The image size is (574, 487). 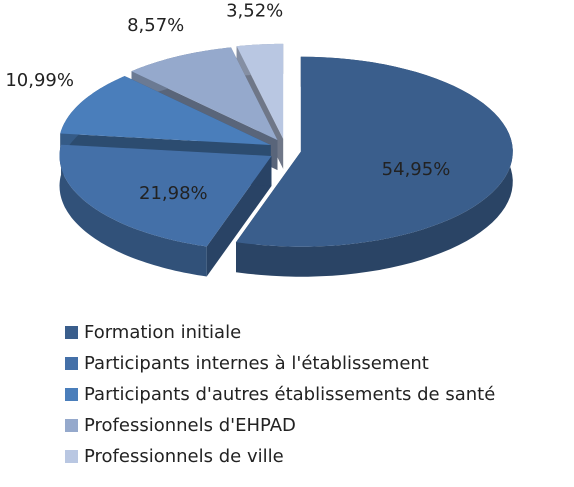 I want to click on legend-label: Professionnels de ville, so click(x=184, y=456).